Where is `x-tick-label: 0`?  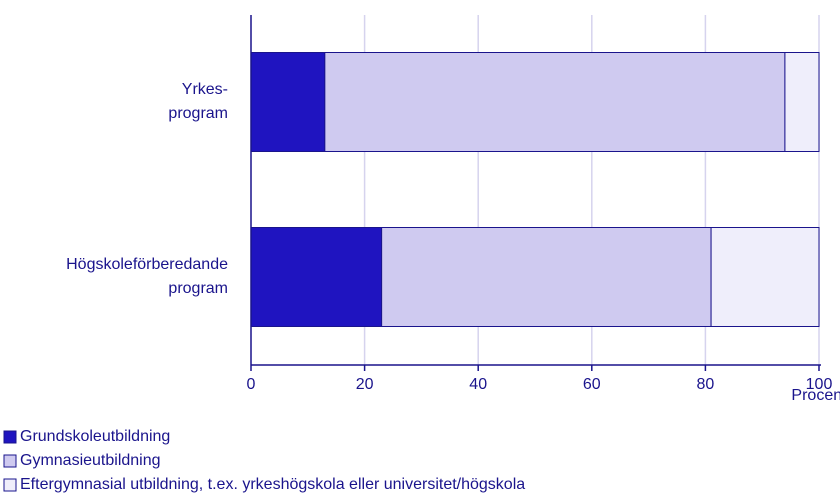
x-tick-label: 0 is located at coordinates (251, 384).